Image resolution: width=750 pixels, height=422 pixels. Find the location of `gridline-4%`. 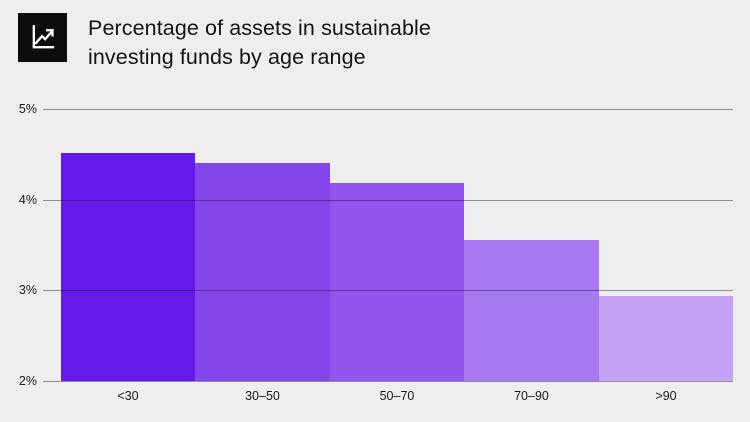

gridline-4% is located at coordinates (388, 200).